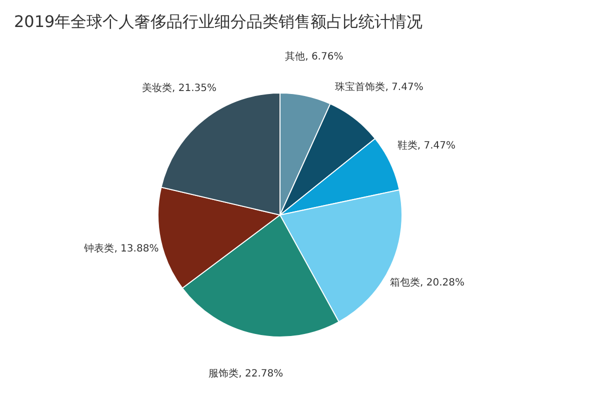 This screenshot has height=394, width=600. Describe the element at coordinates (179, 88) in the screenshot. I see `slice-label: 美妆类, 21.35%` at that location.